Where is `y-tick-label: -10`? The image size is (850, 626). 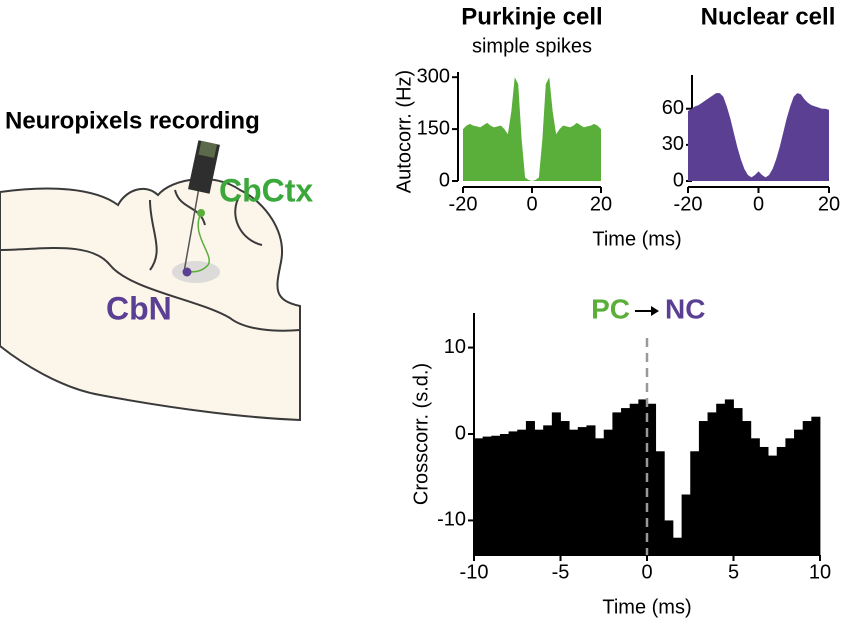 y-tick-label: -10 is located at coordinates (451, 520).